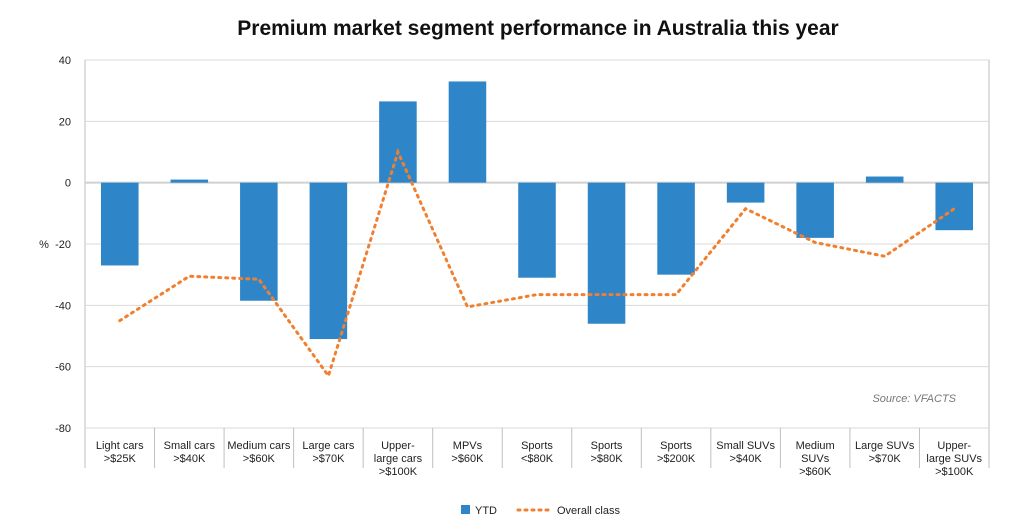  Describe the element at coordinates (540, 511) in the screenshot. I see `legend: YTD Overall class` at that location.